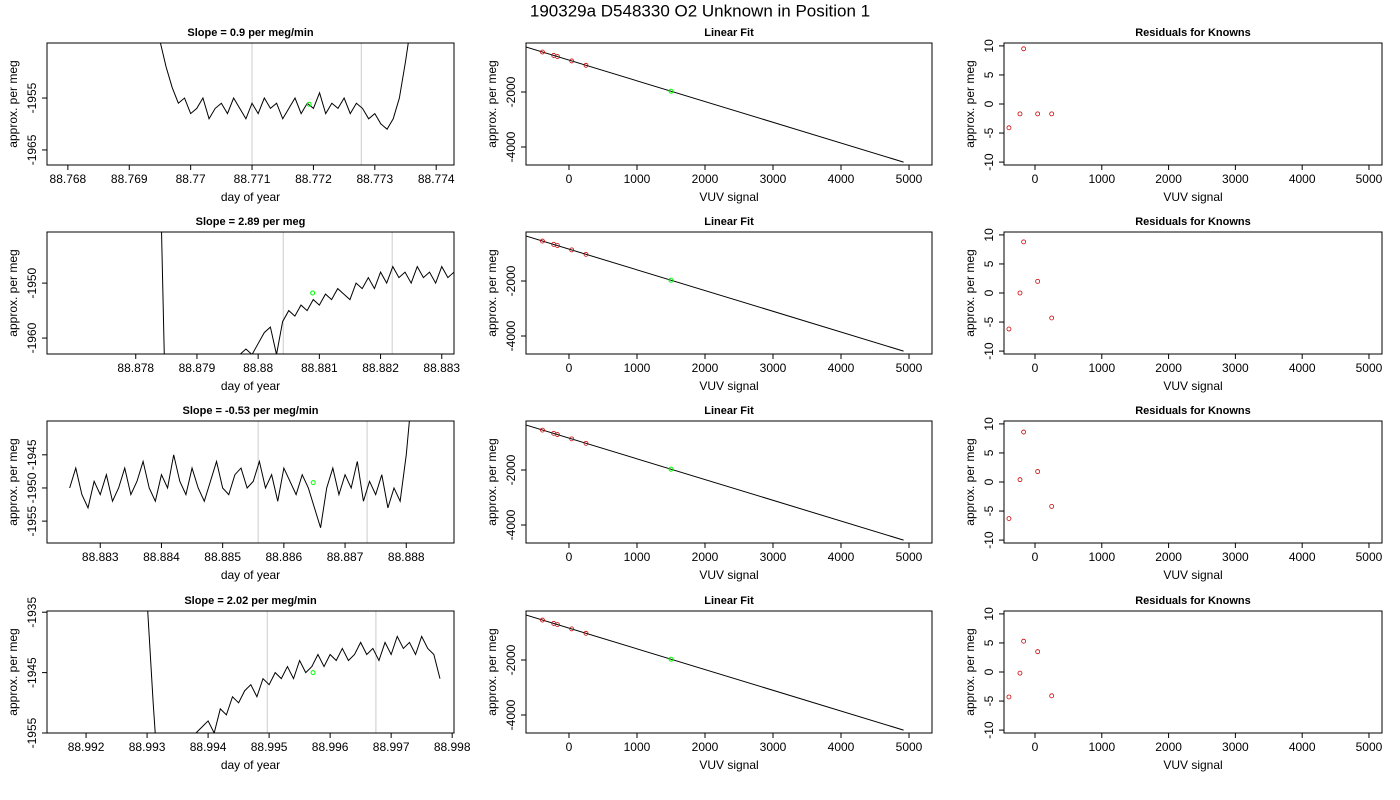 The image size is (1400, 800). I want to click on x-tick-label: 88.993, so click(147, 747).